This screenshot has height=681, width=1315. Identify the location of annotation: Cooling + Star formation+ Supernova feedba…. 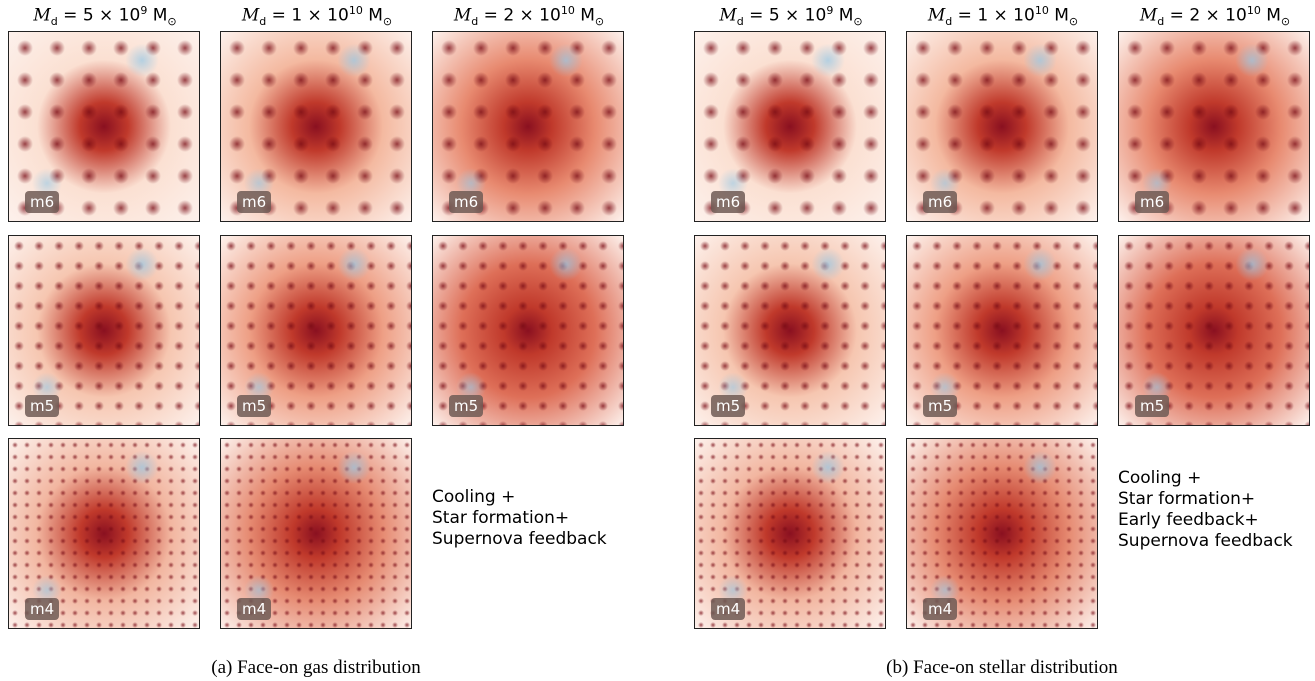
(519, 518).